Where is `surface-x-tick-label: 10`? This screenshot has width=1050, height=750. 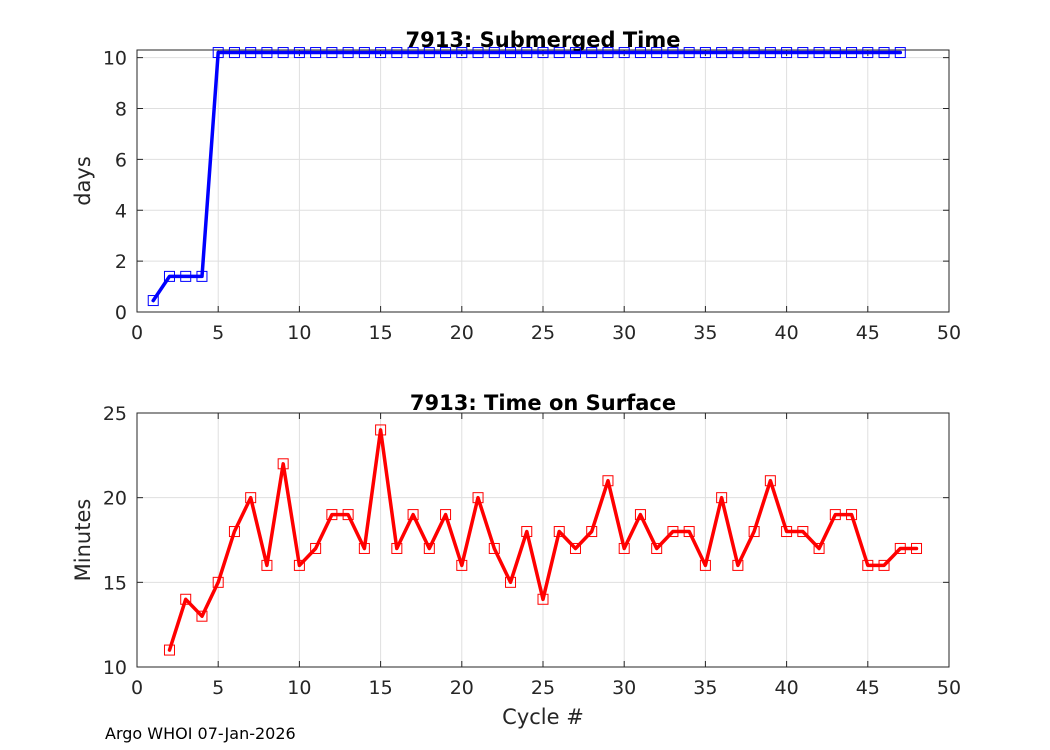
surface-x-tick-label: 10 is located at coordinates (299, 688).